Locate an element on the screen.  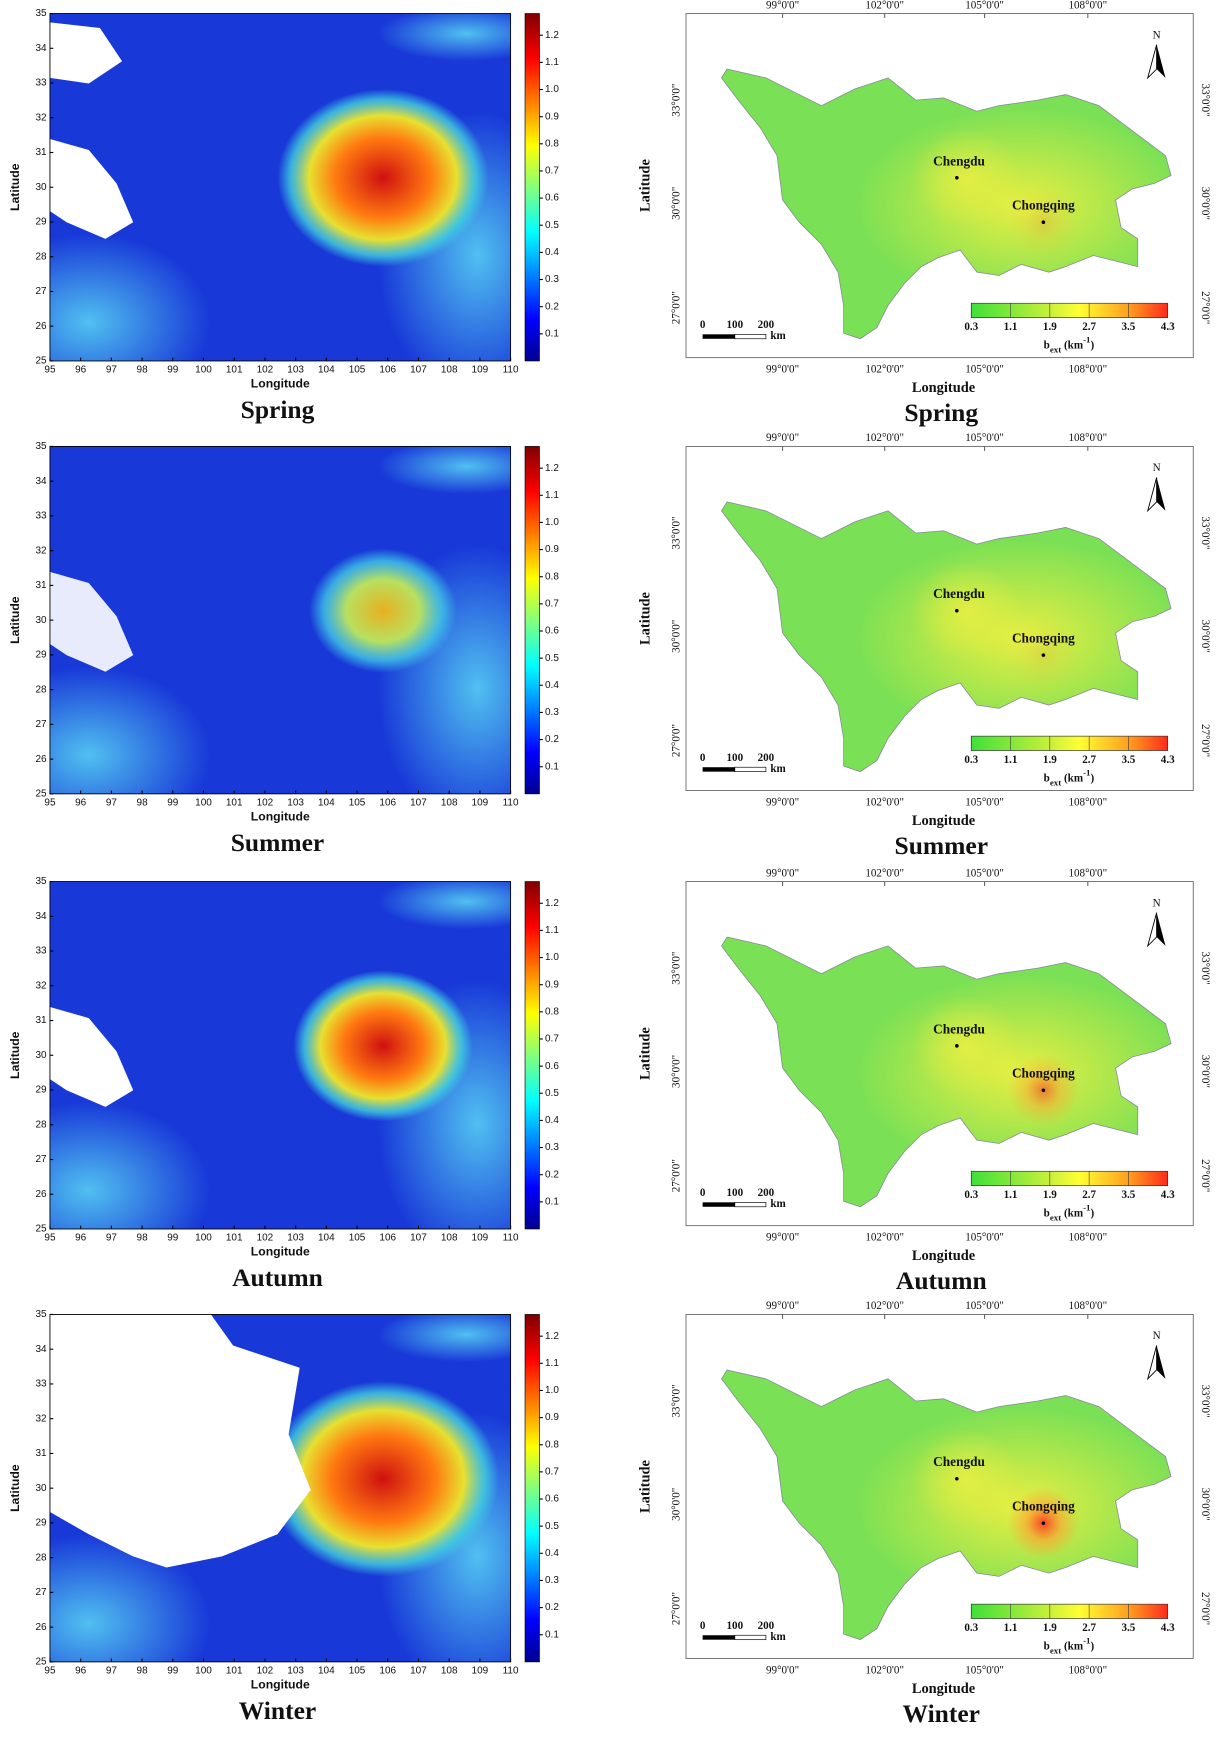
colorbar-tick-label: 3.5 is located at coordinates (1128, 1628).